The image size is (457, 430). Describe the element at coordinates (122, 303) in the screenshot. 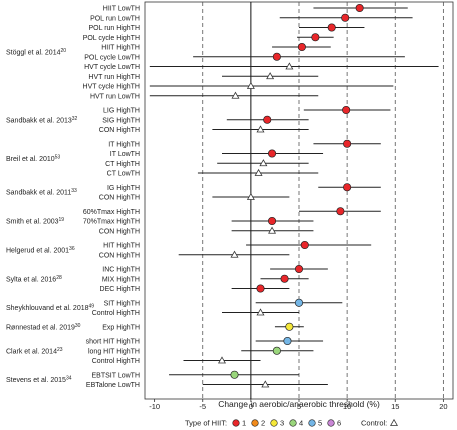

I see `condition-label: SIT HighTH` at that location.